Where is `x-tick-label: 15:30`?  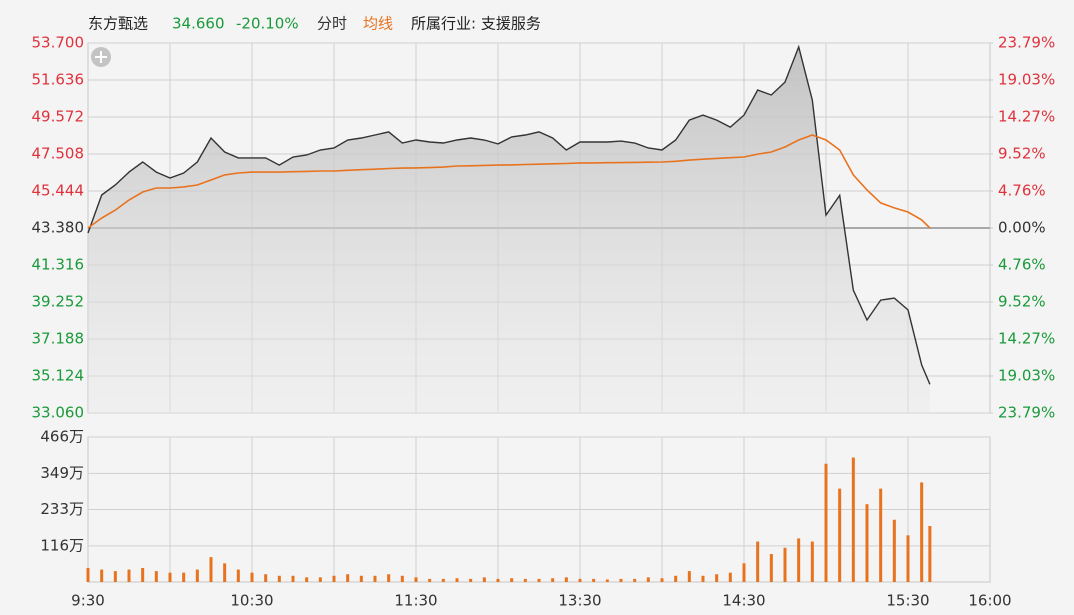
x-tick-label: 15:30 is located at coordinates (907, 601).